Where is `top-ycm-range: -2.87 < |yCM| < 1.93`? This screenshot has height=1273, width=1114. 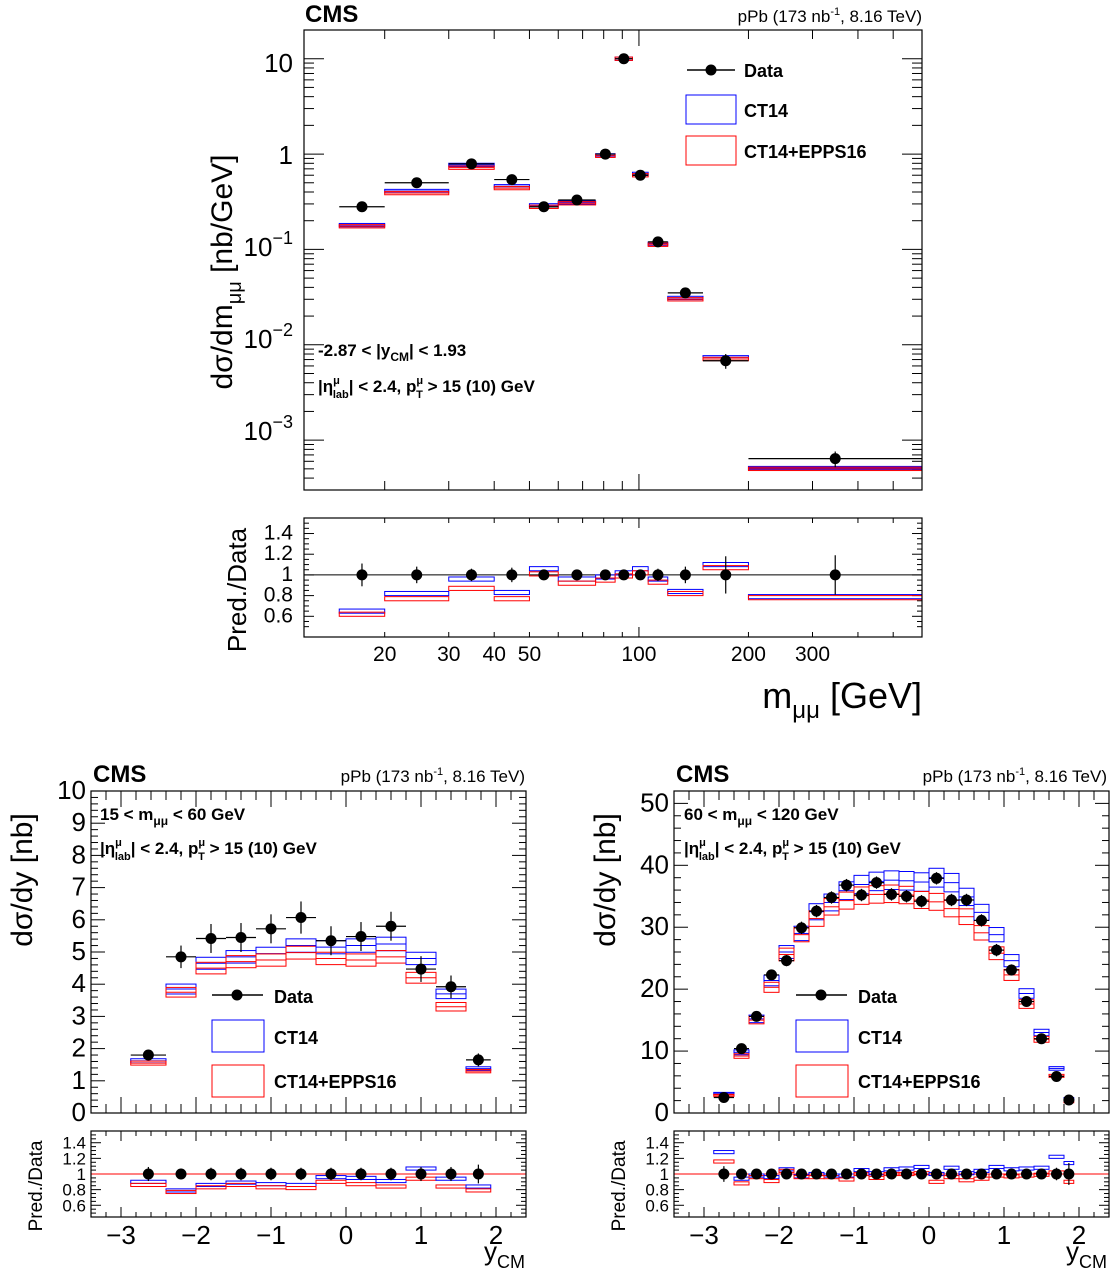 top-ycm-range: -2.87 < |yCM| < 1.93 is located at coordinates (392, 352).